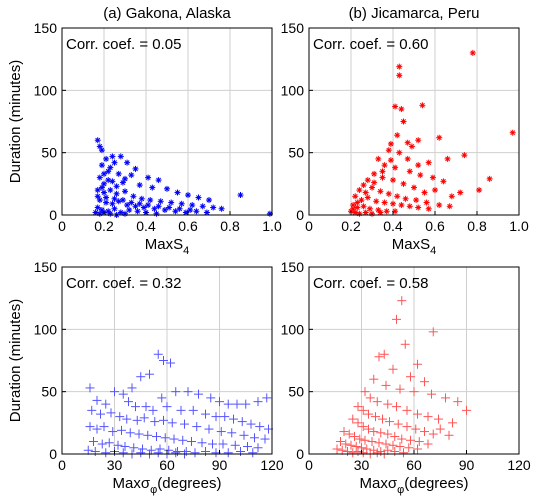 This screenshot has width=550, height=499. Describe the element at coordinates (167, 465) in the screenshot. I see `x-tick-label: 60` at that location.